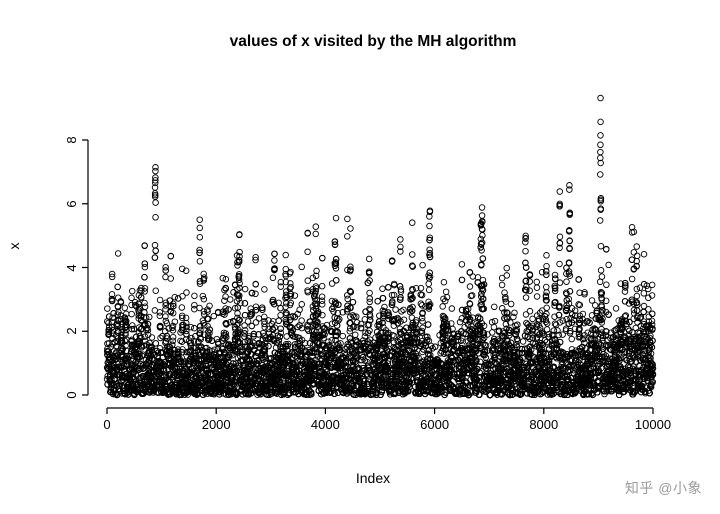  Describe the element at coordinates (373, 41) in the screenshot. I see `chart-title: values of x visited by the MH algorithm` at that location.